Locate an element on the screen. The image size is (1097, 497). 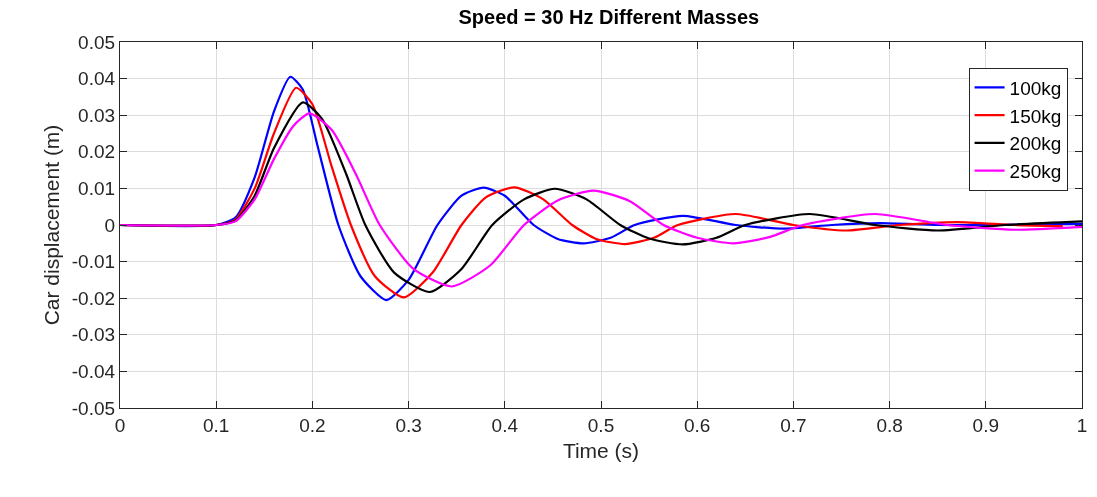
x-tick-label: 1 is located at coordinates (1082, 425).